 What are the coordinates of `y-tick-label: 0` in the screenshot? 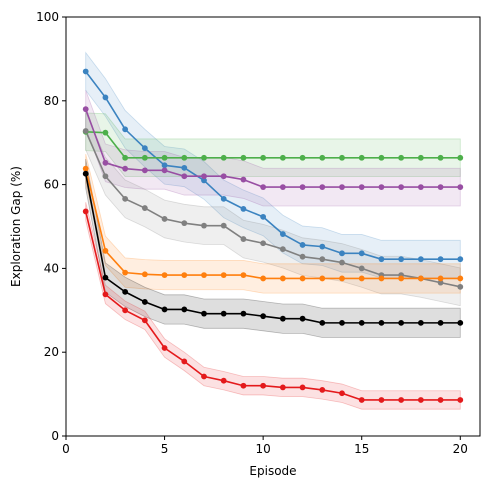 It's located at (55, 436).